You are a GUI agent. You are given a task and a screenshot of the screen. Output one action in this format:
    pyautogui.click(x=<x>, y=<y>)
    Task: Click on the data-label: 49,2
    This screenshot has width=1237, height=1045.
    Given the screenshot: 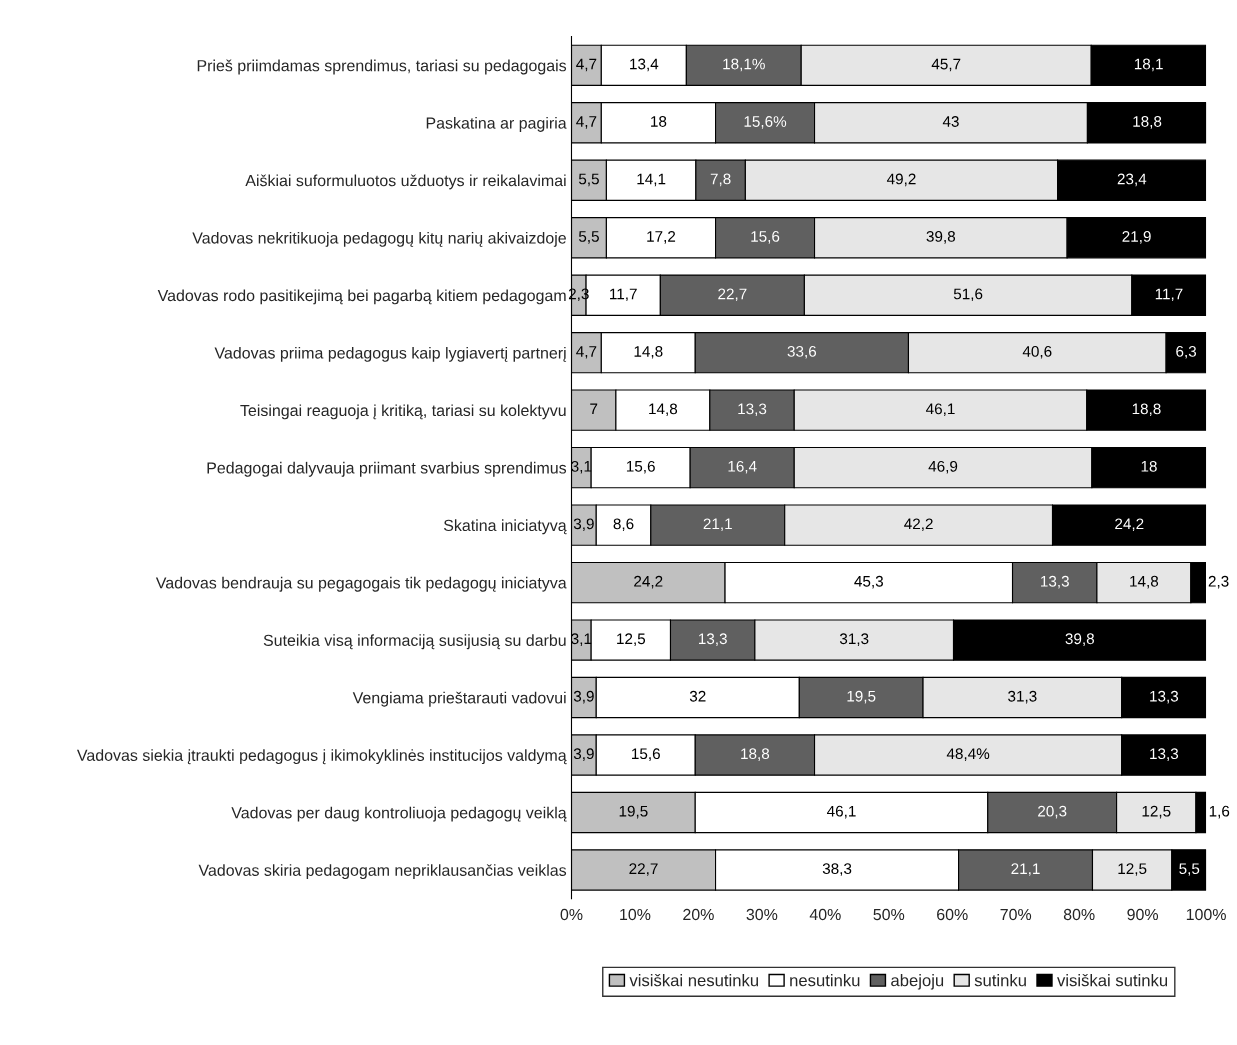 What is the action you would take?
    pyautogui.click(x=901, y=180)
    